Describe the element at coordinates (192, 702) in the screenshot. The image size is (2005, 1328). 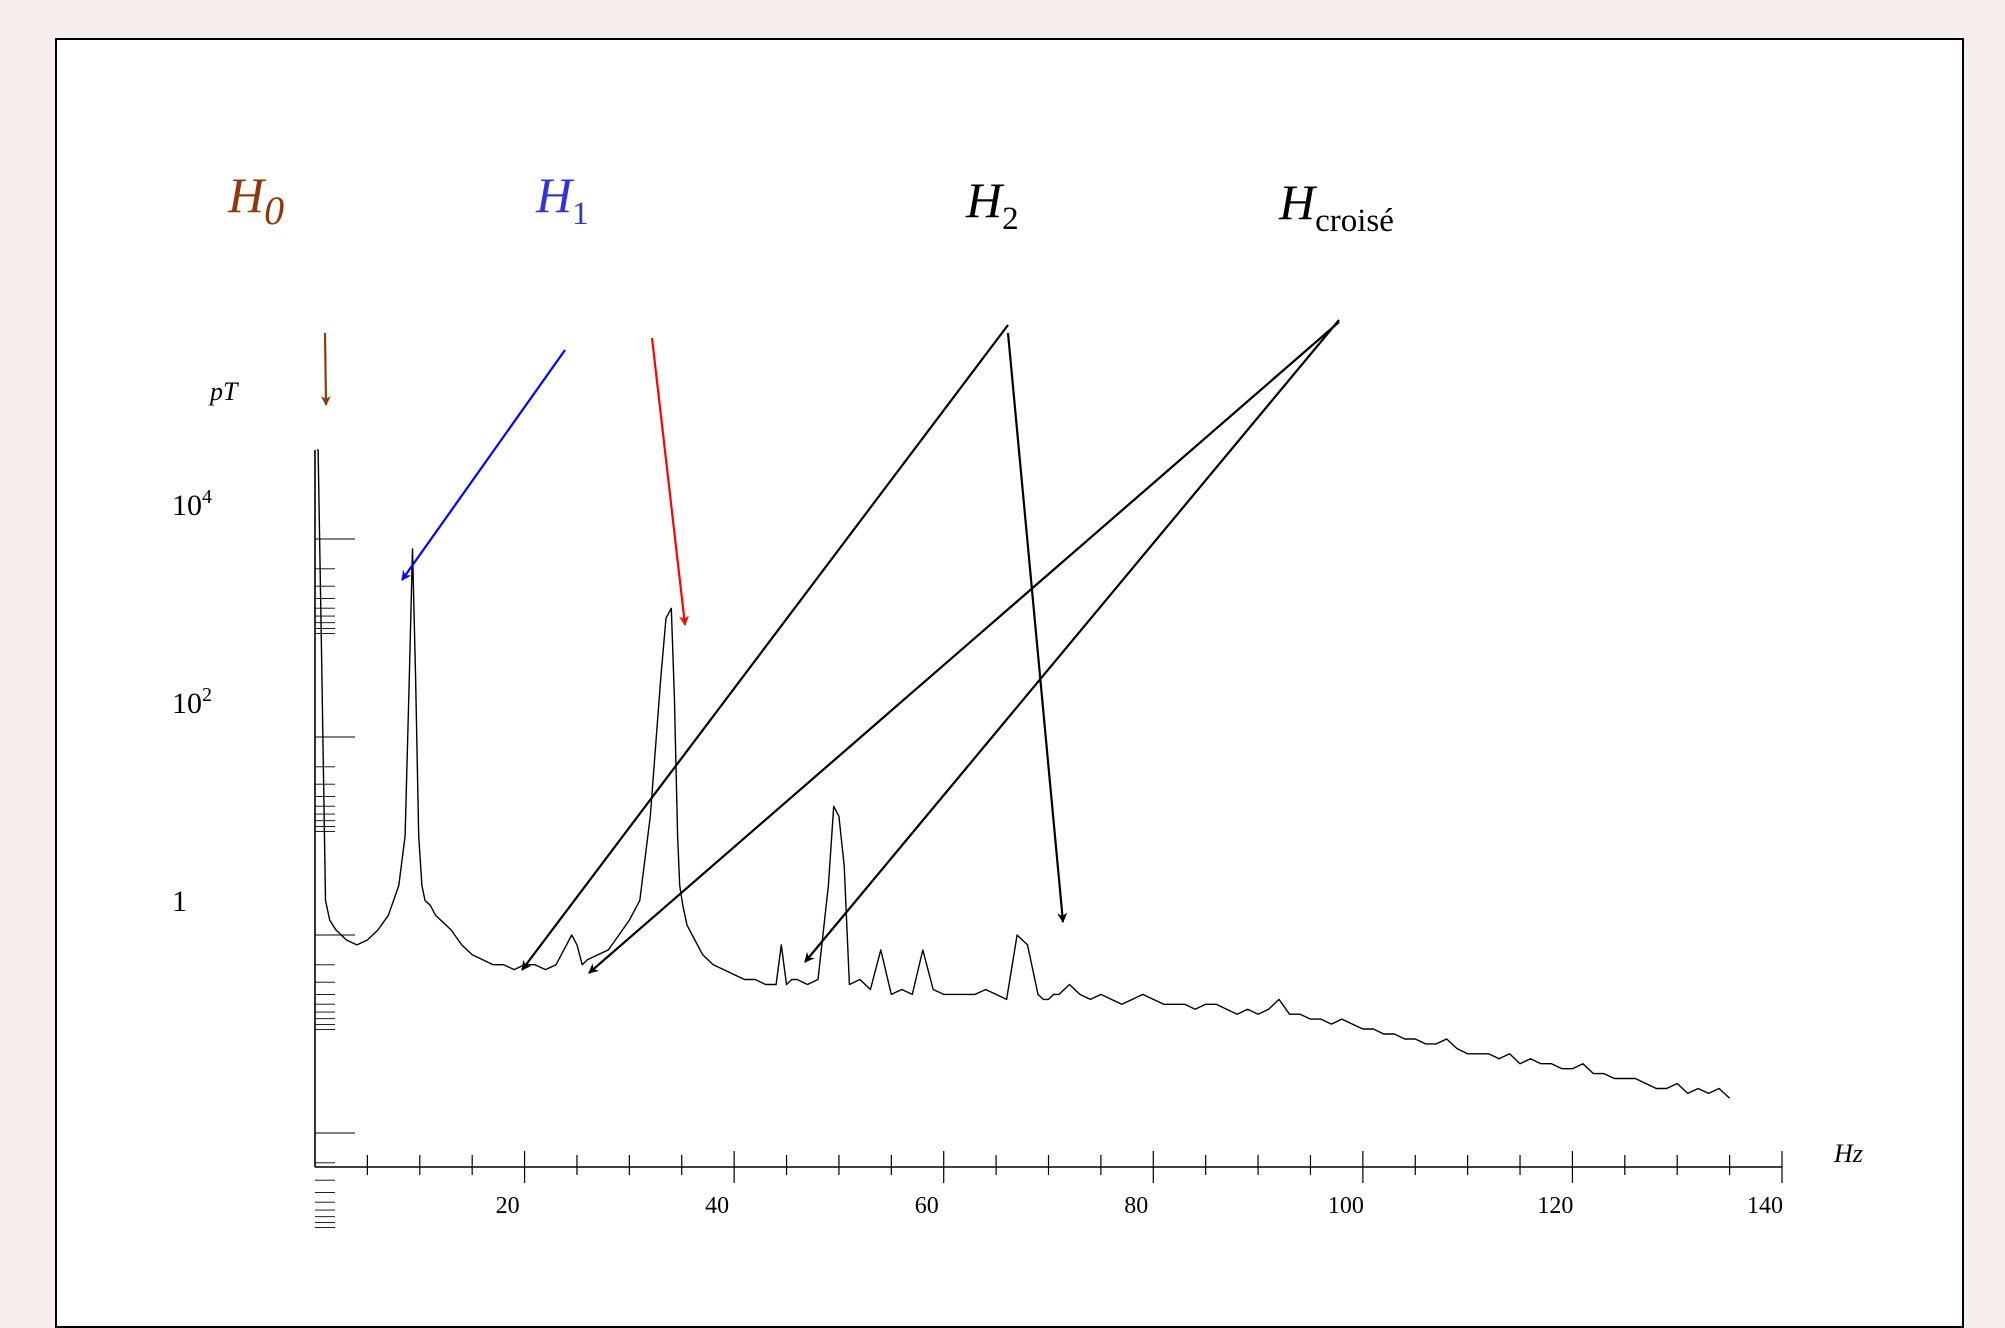
I see `y-tick-label: 10²` at that location.